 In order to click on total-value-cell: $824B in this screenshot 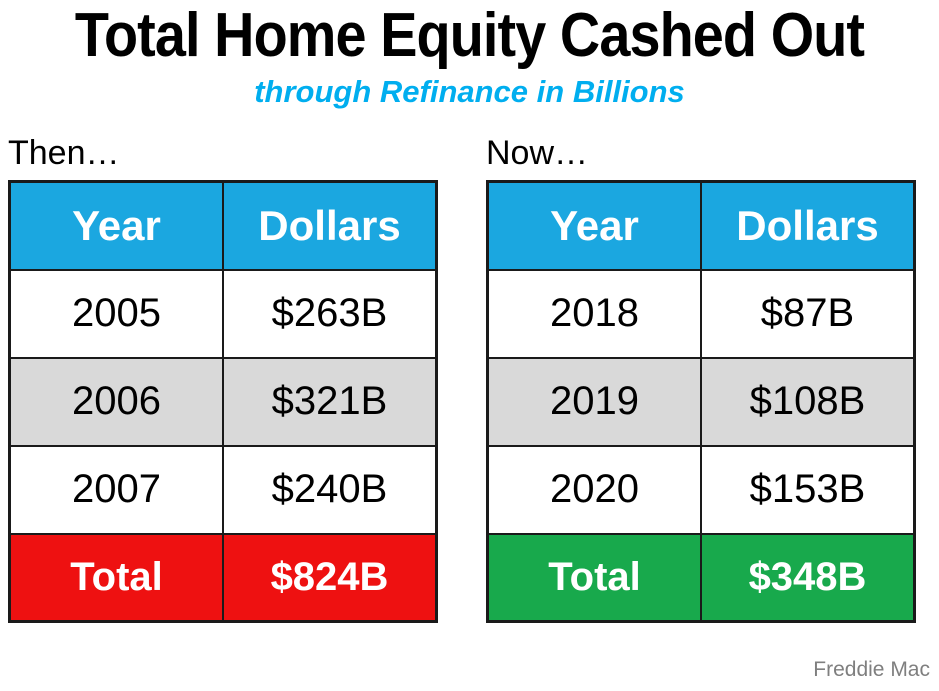, I will do `click(330, 577)`.